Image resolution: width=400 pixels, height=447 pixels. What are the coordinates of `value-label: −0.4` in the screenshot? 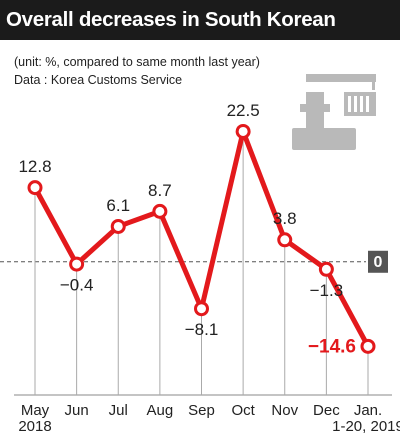 It's located at (77, 285).